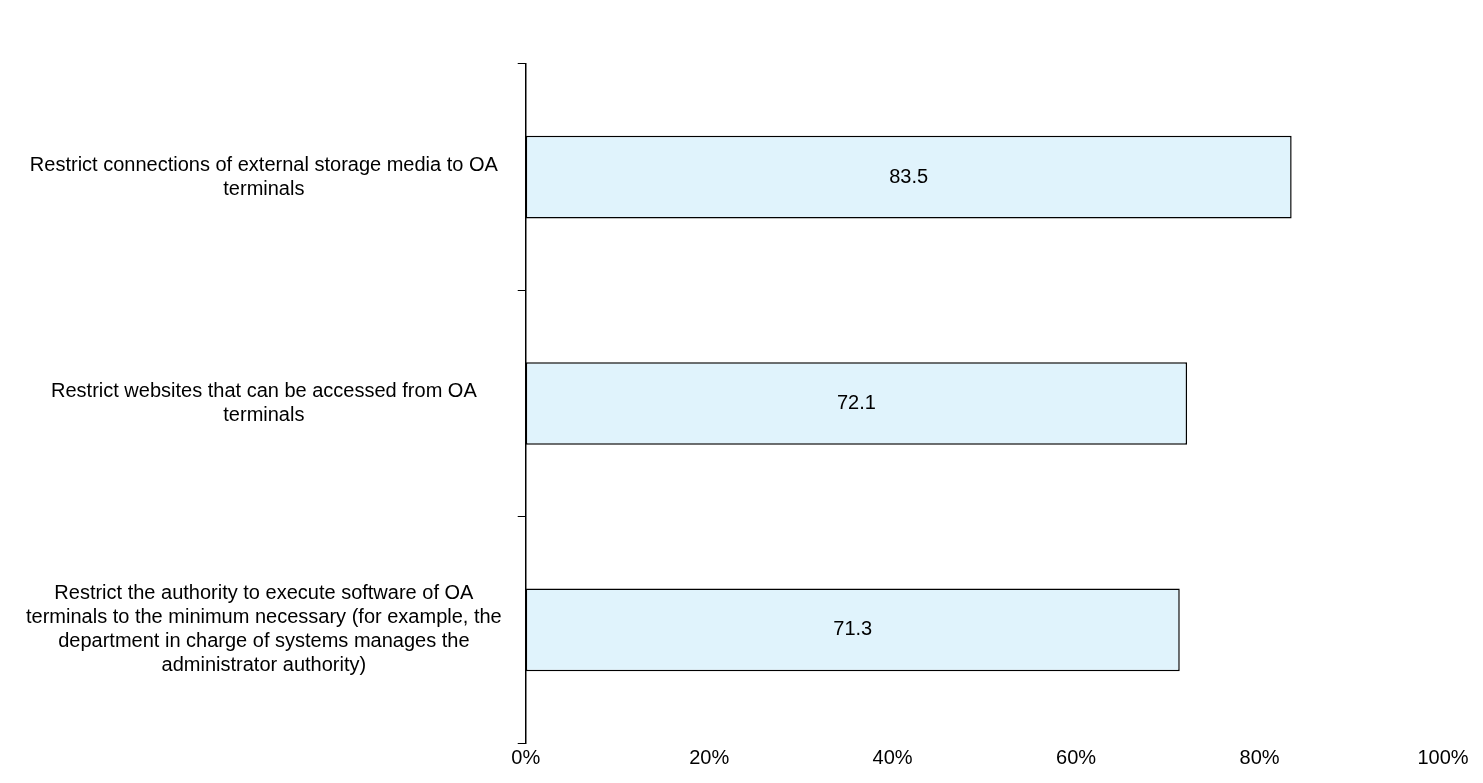 The width and height of the screenshot is (1483, 783). I want to click on y-tick-label: Restrict websites that can be accessed from OA terminals, so click(264, 402).